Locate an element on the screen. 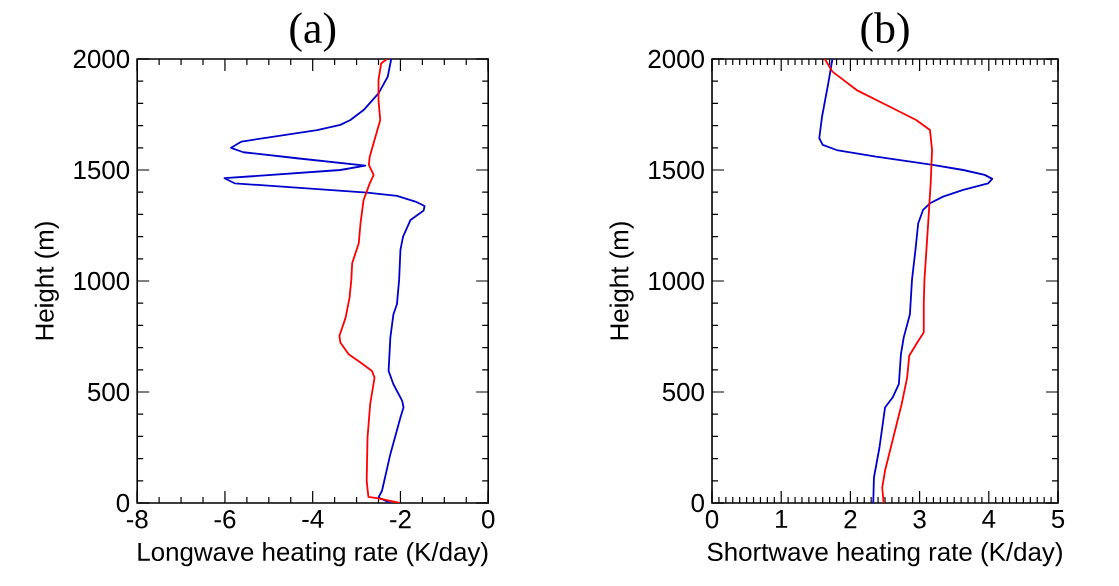  x-tick-label: 2 is located at coordinates (850, 519).